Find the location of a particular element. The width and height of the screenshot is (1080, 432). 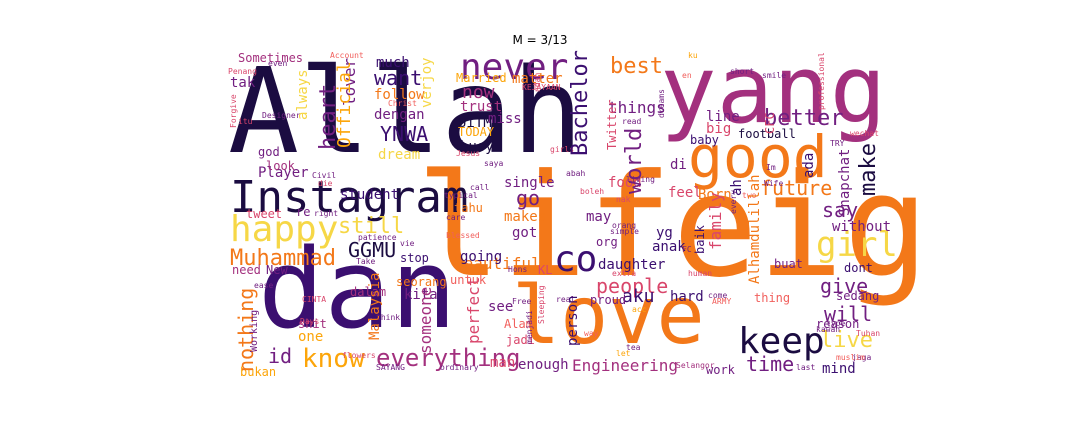

cloud-word: student is located at coordinates (370, 195).